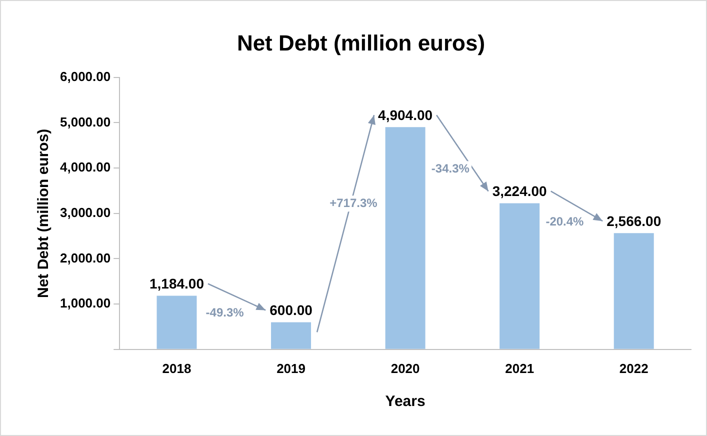  What do you see at coordinates (225, 312) in the screenshot?
I see `annotation: -49.3%` at bounding box center [225, 312].